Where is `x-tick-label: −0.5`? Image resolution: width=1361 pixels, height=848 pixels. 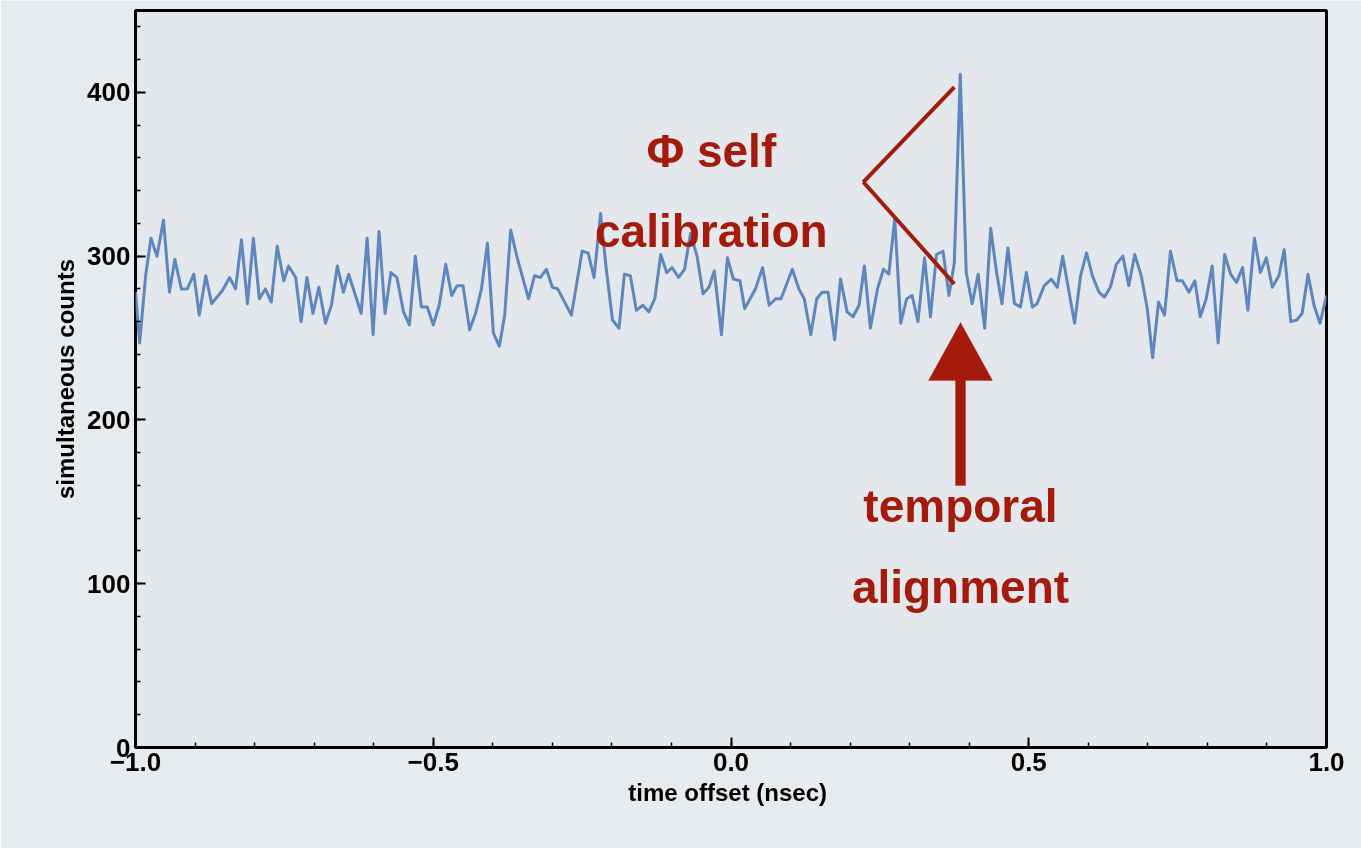
x-tick-label: −0.5 is located at coordinates (433, 761).